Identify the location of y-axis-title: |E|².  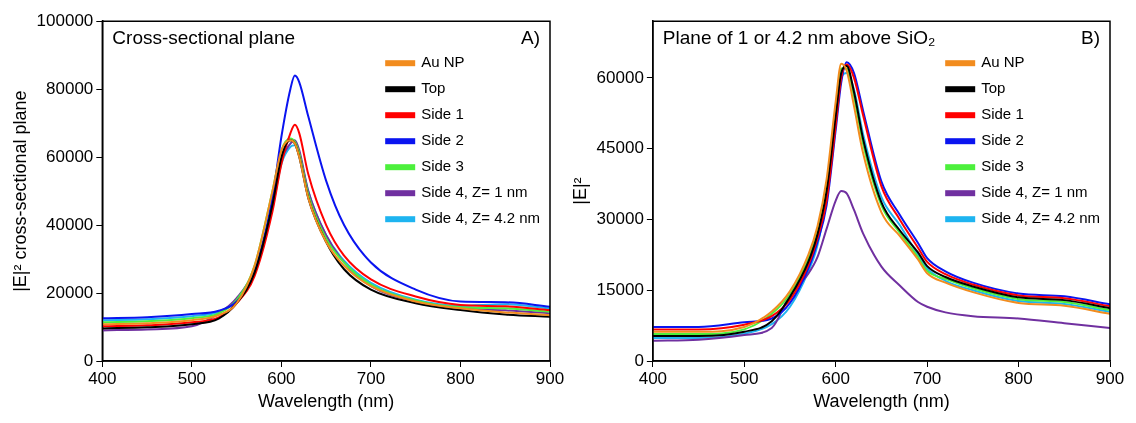
(579, 191).